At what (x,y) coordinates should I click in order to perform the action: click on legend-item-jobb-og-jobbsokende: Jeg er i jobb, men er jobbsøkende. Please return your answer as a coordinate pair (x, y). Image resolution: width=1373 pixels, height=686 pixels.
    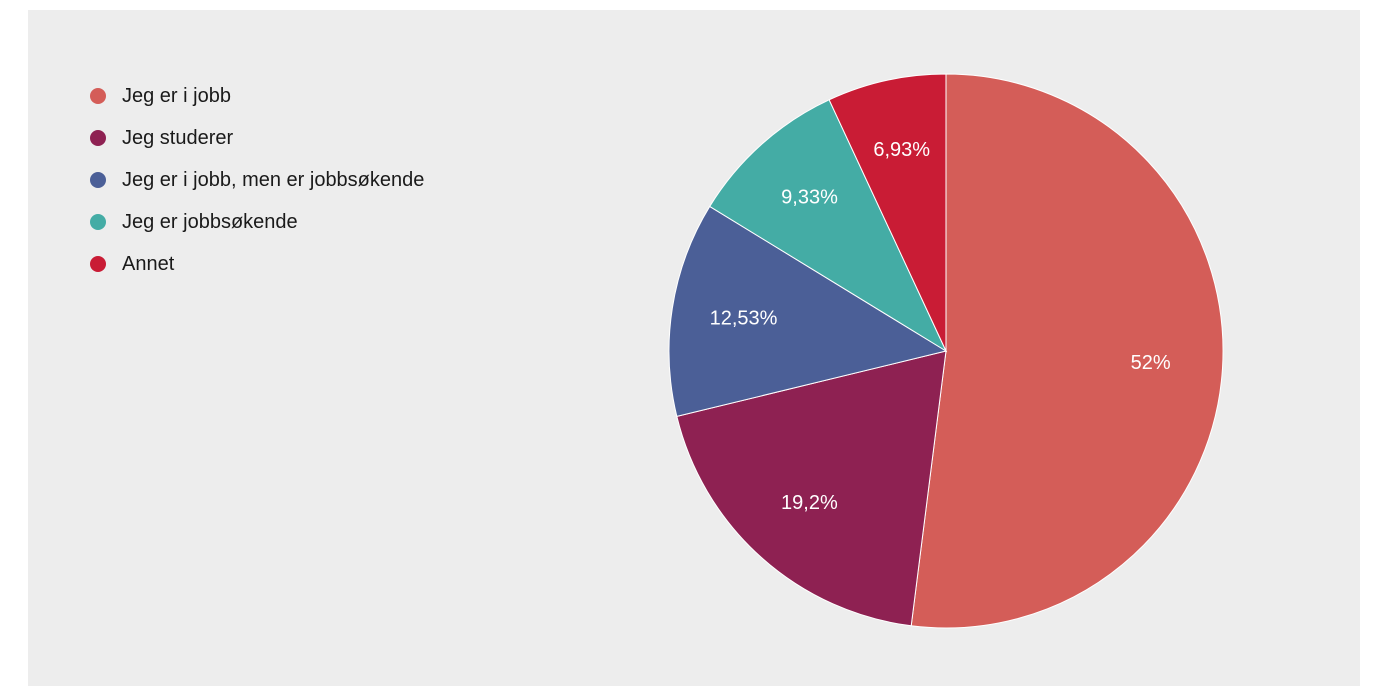
    Looking at the image, I should click on (257, 180).